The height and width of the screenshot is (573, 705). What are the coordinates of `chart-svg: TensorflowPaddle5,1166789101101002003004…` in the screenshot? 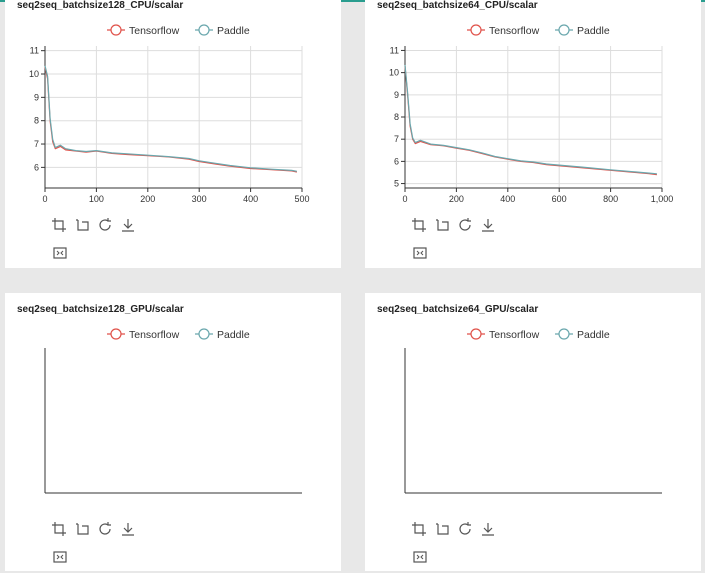 It's located at (169, 114).